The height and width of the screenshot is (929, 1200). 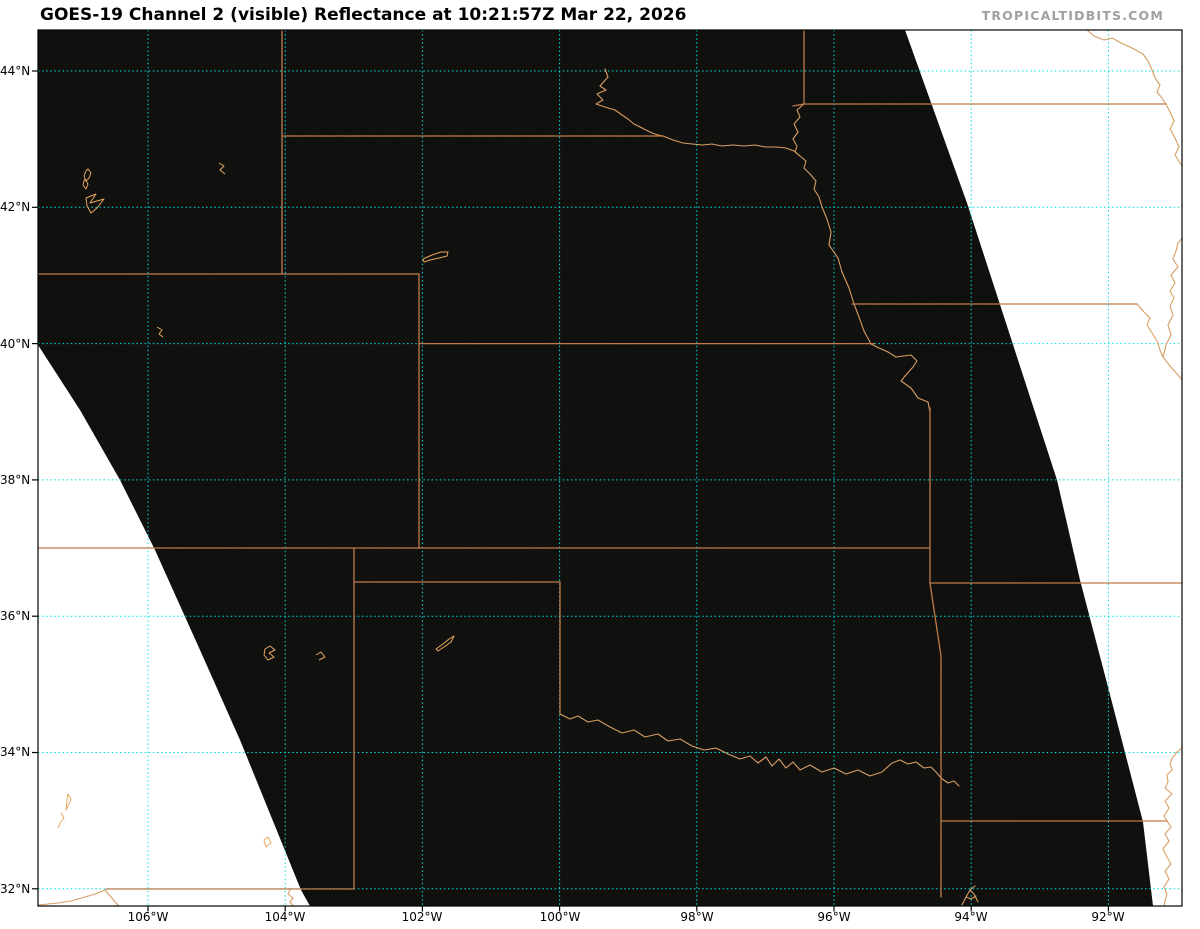 What do you see at coordinates (950, 782) in the screenshot?
I see `red-river-ar-tail` at bounding box center [950, 782].